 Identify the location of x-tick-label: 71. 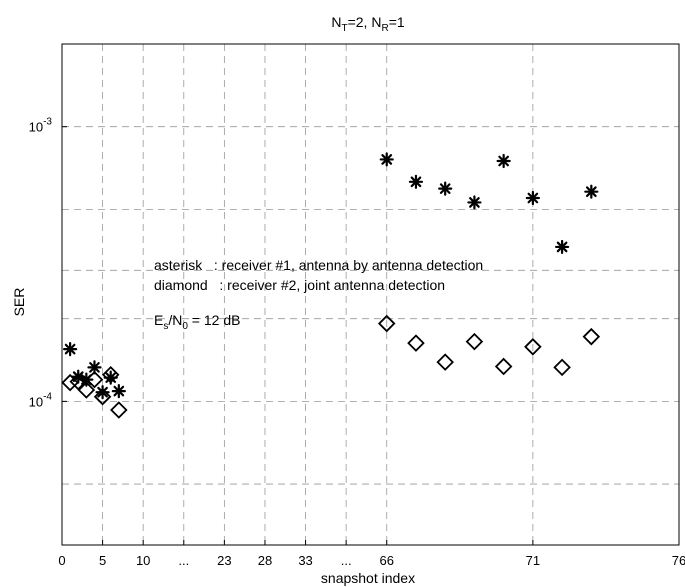
(533, 560).